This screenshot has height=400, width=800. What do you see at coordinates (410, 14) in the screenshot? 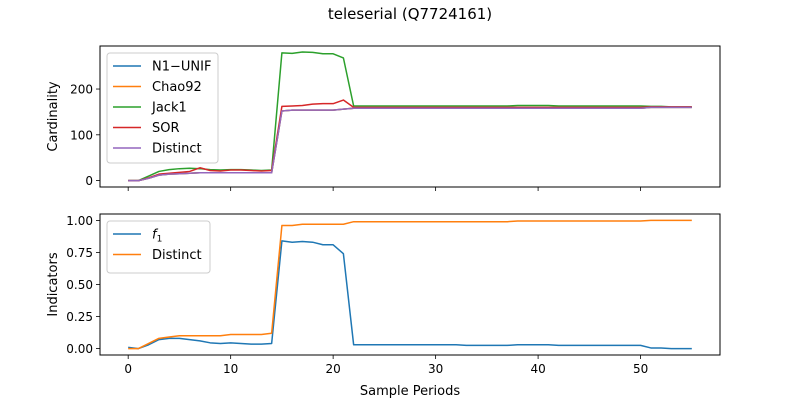
I see `figure-title: teleserial (Q7724161)` at bounding box center [410, 14].